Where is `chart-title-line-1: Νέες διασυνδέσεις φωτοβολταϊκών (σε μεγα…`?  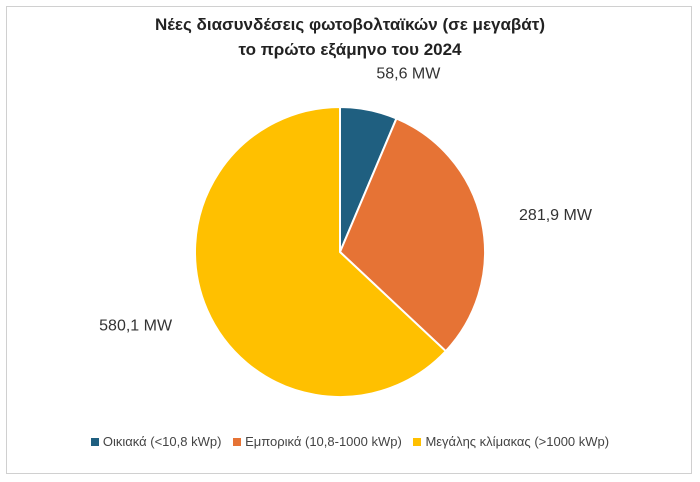
chart-title-line-1: Νέες διασυνδέσεις φωτοβολταϊκών (σε μεγα… is located at coordinates (350, 24).